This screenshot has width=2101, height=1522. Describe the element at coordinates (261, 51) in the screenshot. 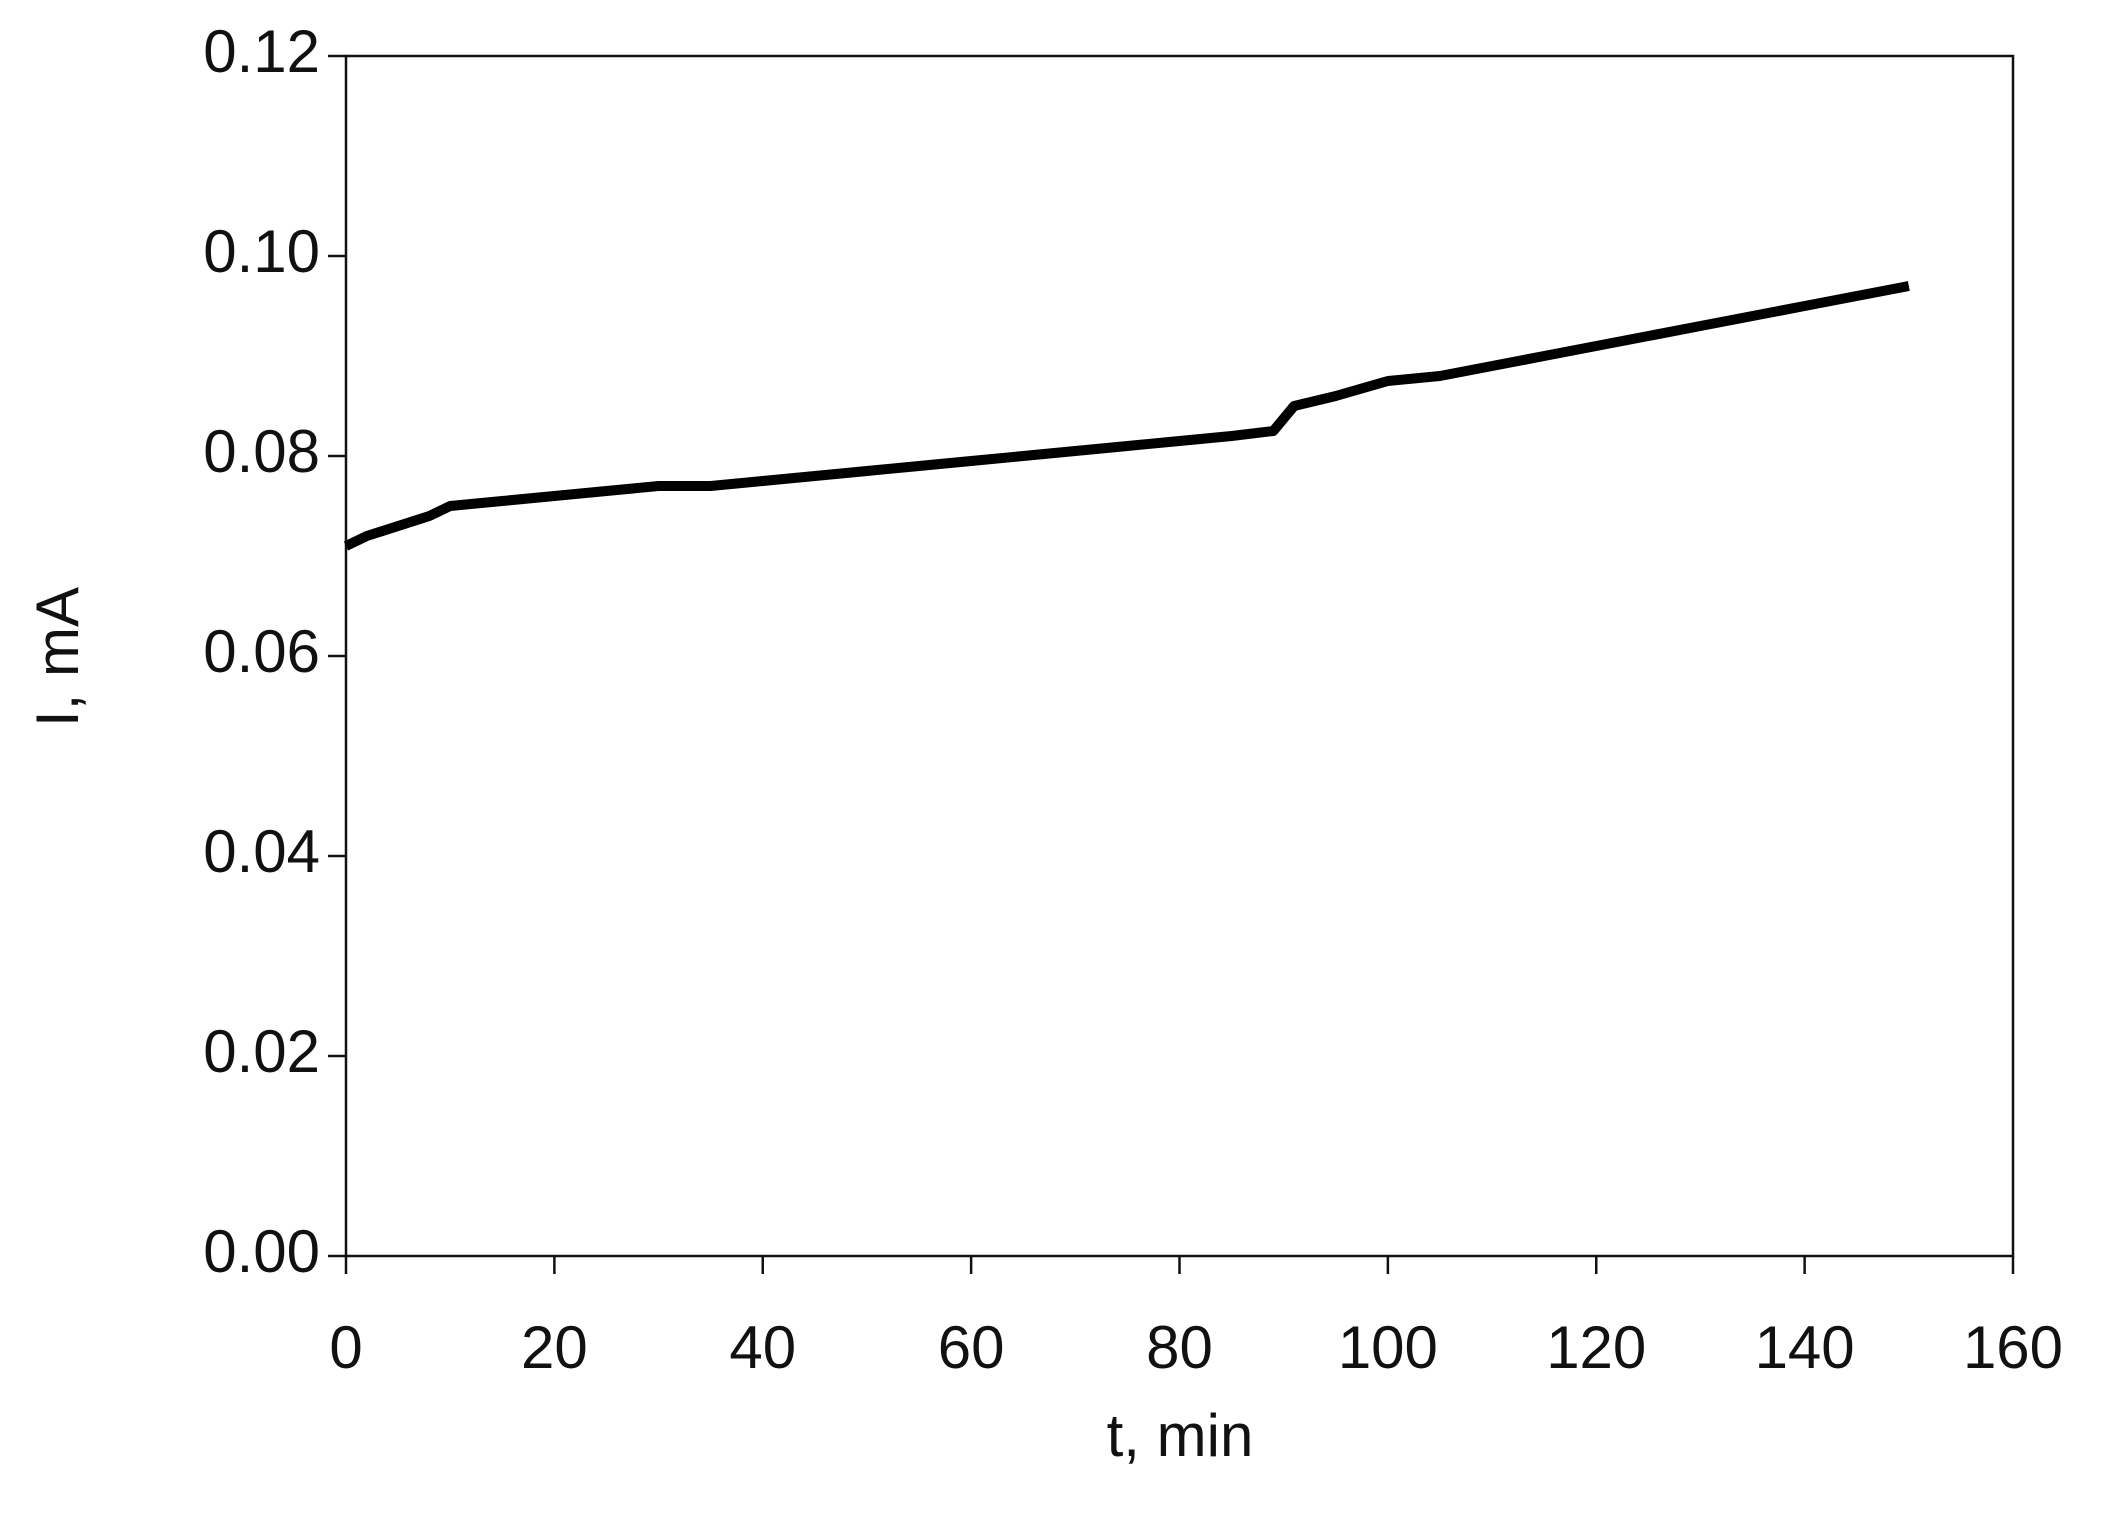

I see `y-tick-label: 0.12` at that location.